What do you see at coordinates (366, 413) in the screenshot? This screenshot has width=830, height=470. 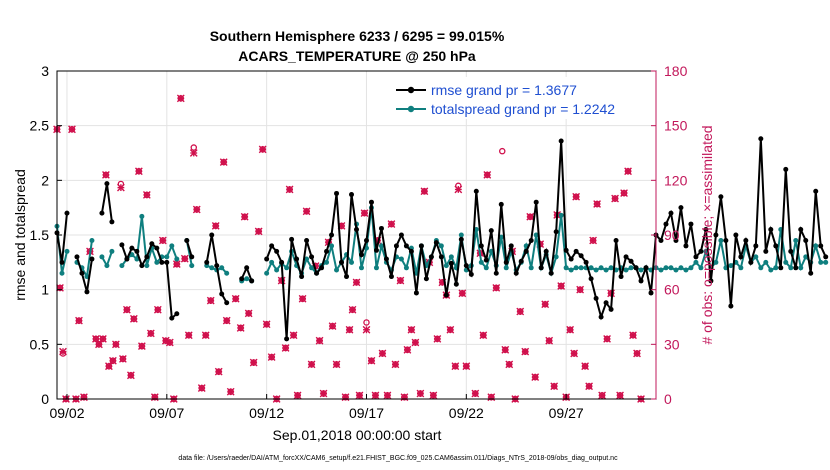 I see `x-tick-label: 09/17` at bounding box center [366, 413].